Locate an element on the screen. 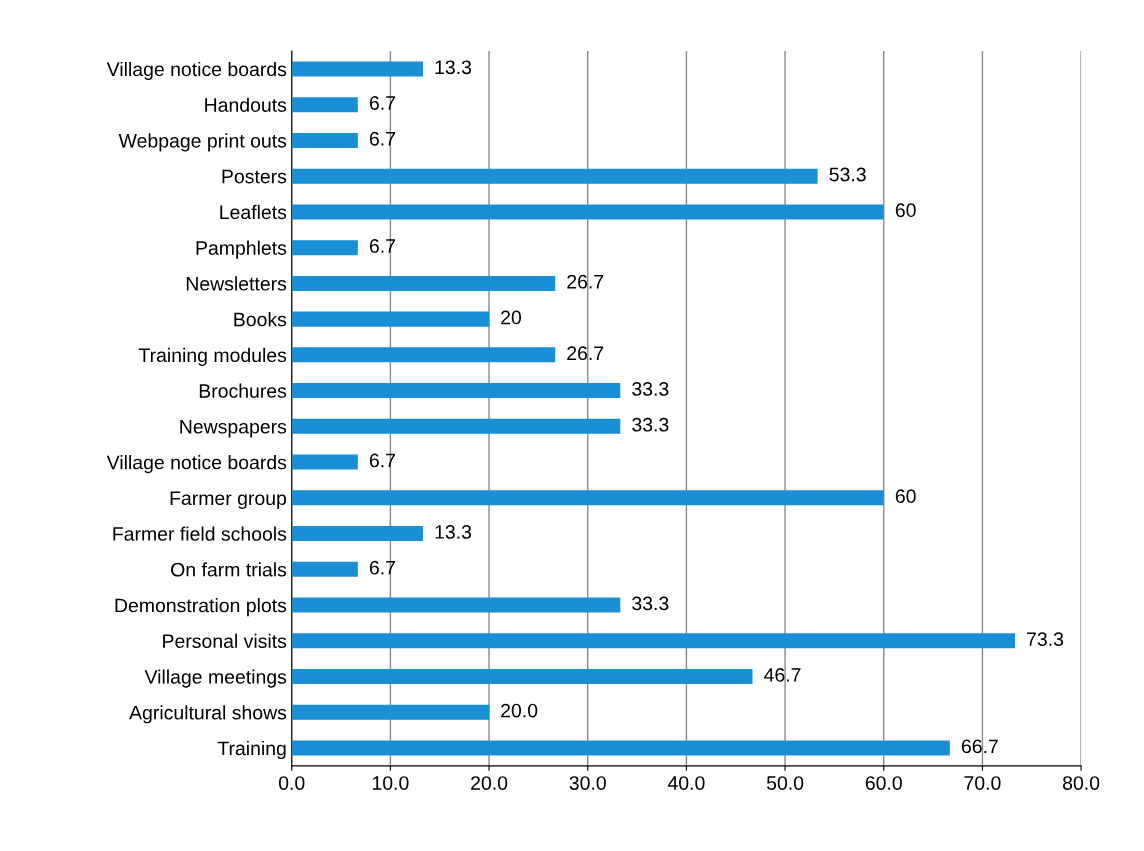  y-tick-label: Agricultural shows is located at coordinates (208, 714).